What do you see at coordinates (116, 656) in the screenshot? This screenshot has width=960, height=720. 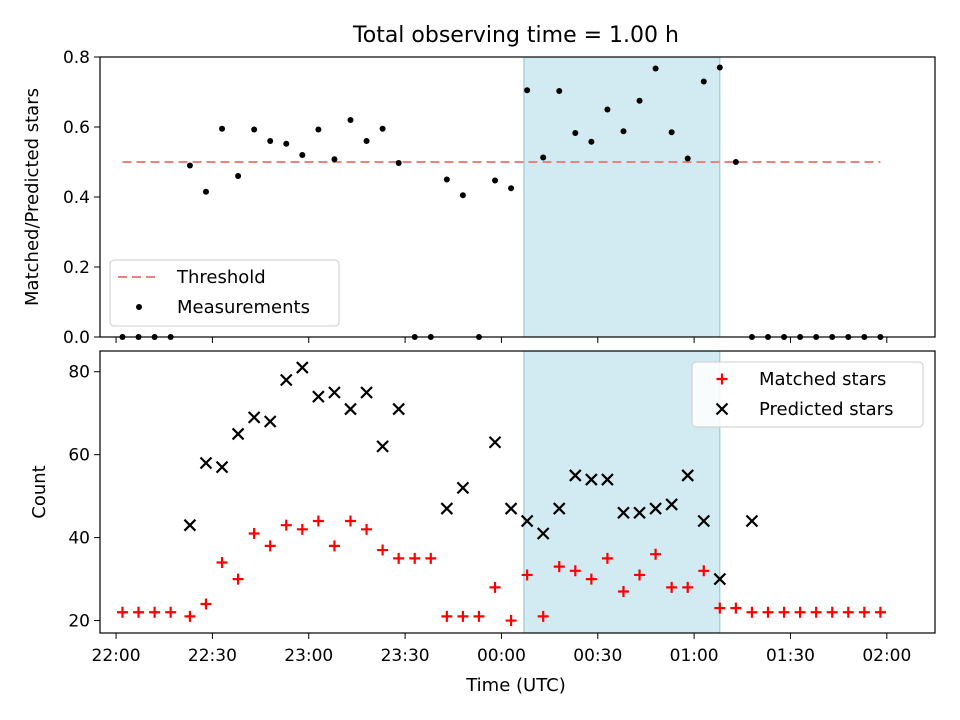 I see `x-tick-label: 22:00` at bounding box center [116, 656].